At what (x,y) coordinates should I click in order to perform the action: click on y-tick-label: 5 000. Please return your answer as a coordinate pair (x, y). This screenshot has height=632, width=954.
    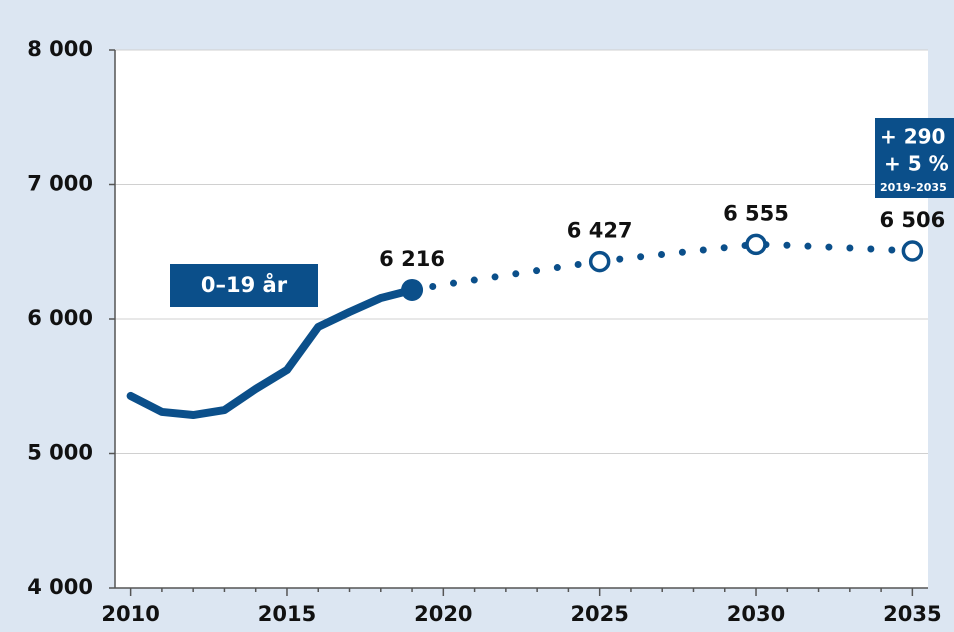
    Looking at the image, I should click on (60, 453).